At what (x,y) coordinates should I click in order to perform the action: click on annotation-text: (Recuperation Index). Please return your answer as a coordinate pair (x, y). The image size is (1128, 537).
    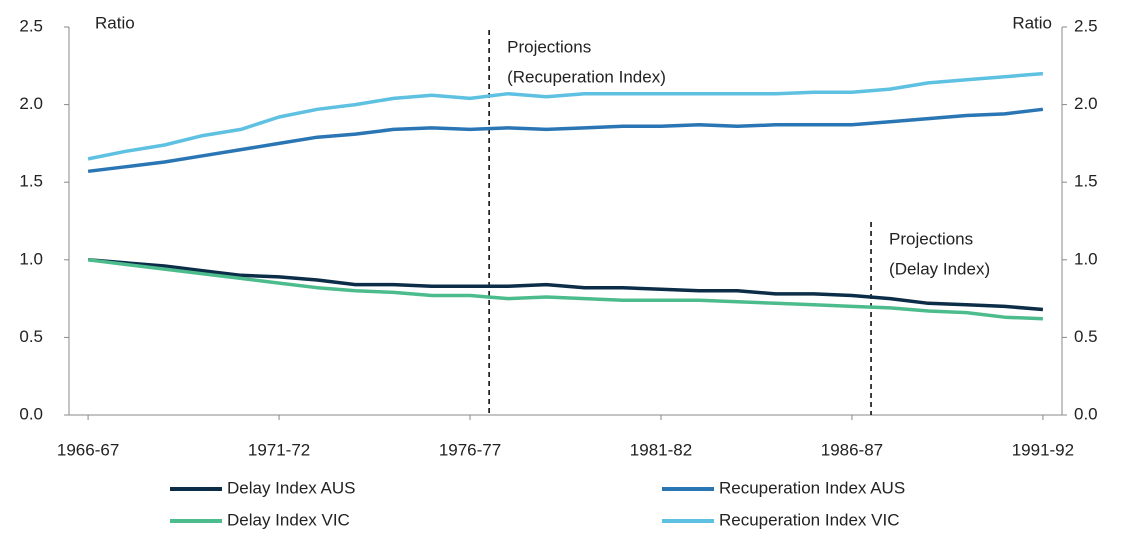
    Looking at the image, I should click on (586, 76).